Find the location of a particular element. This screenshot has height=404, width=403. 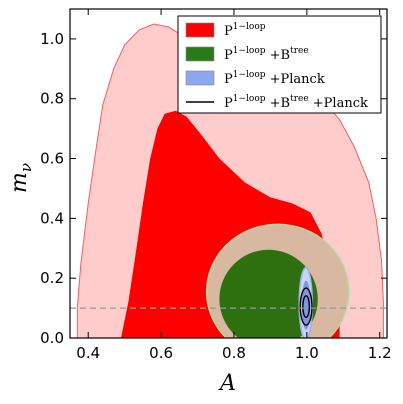

x-axis-label: A is located at coordinates (227, 383).